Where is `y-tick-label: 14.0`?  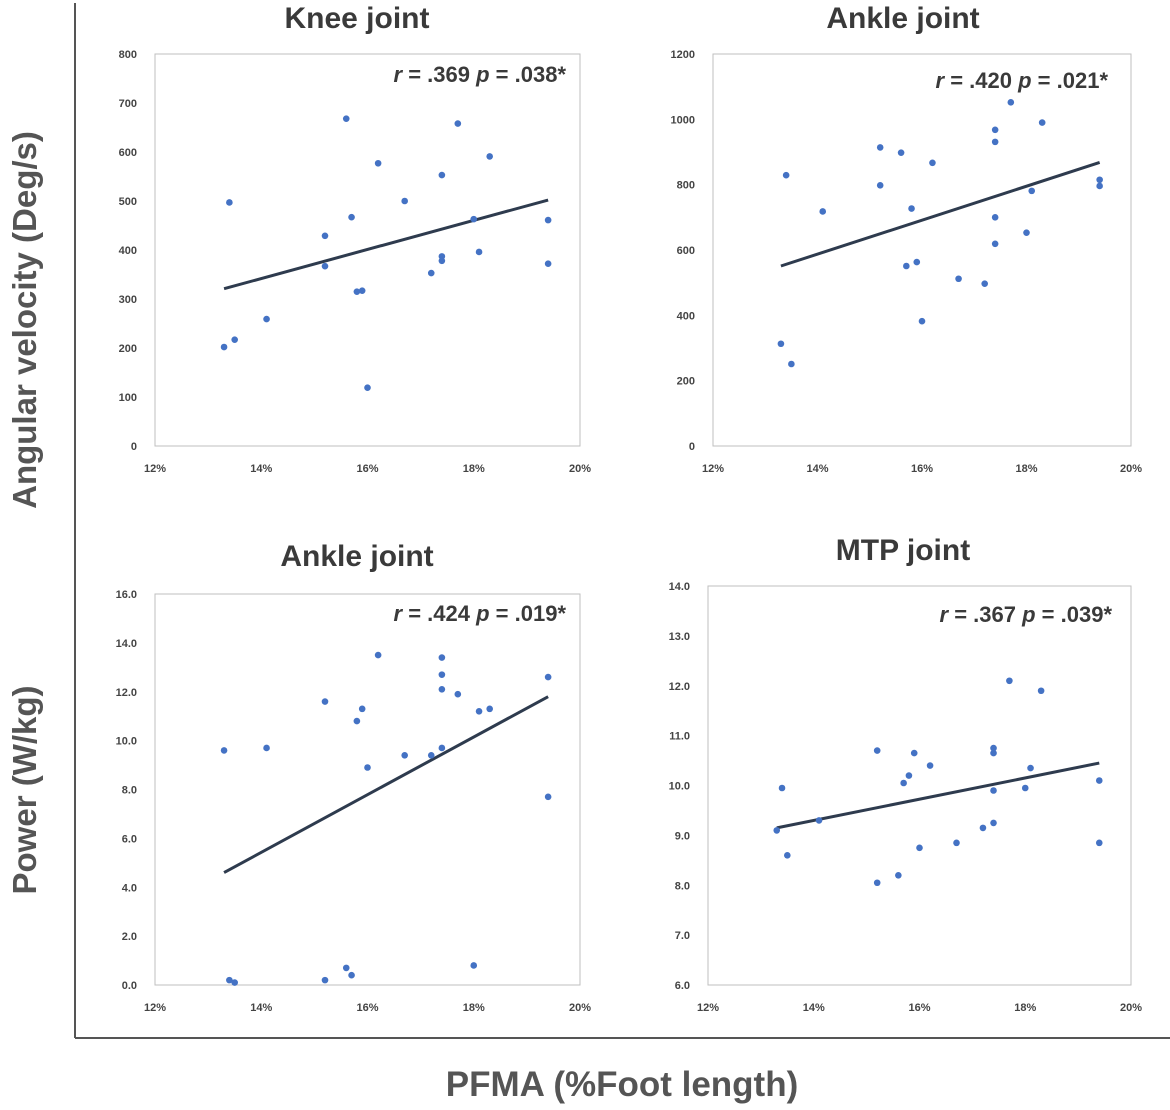
y-tick-label: 14.0 is located at coordinates (679, 587).